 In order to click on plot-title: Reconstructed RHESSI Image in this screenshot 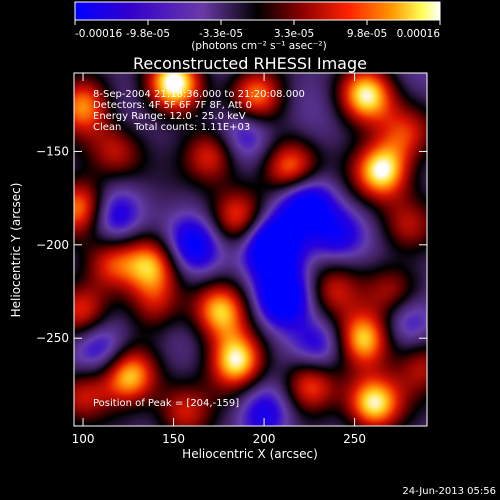, I will do `click(250, 63)`.